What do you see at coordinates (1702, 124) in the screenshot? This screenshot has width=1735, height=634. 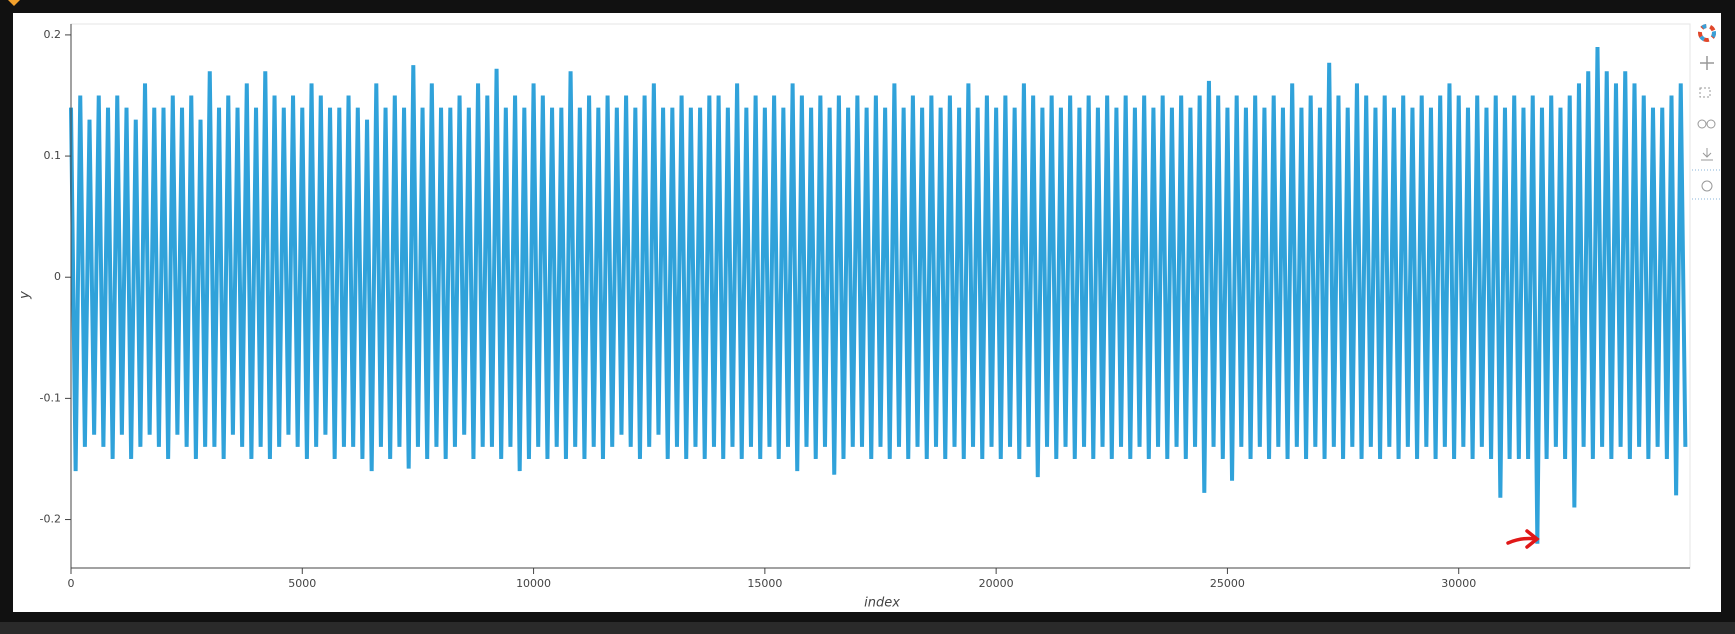 I see `wheel-zoom-tool` at bounding box center [1702, 124].